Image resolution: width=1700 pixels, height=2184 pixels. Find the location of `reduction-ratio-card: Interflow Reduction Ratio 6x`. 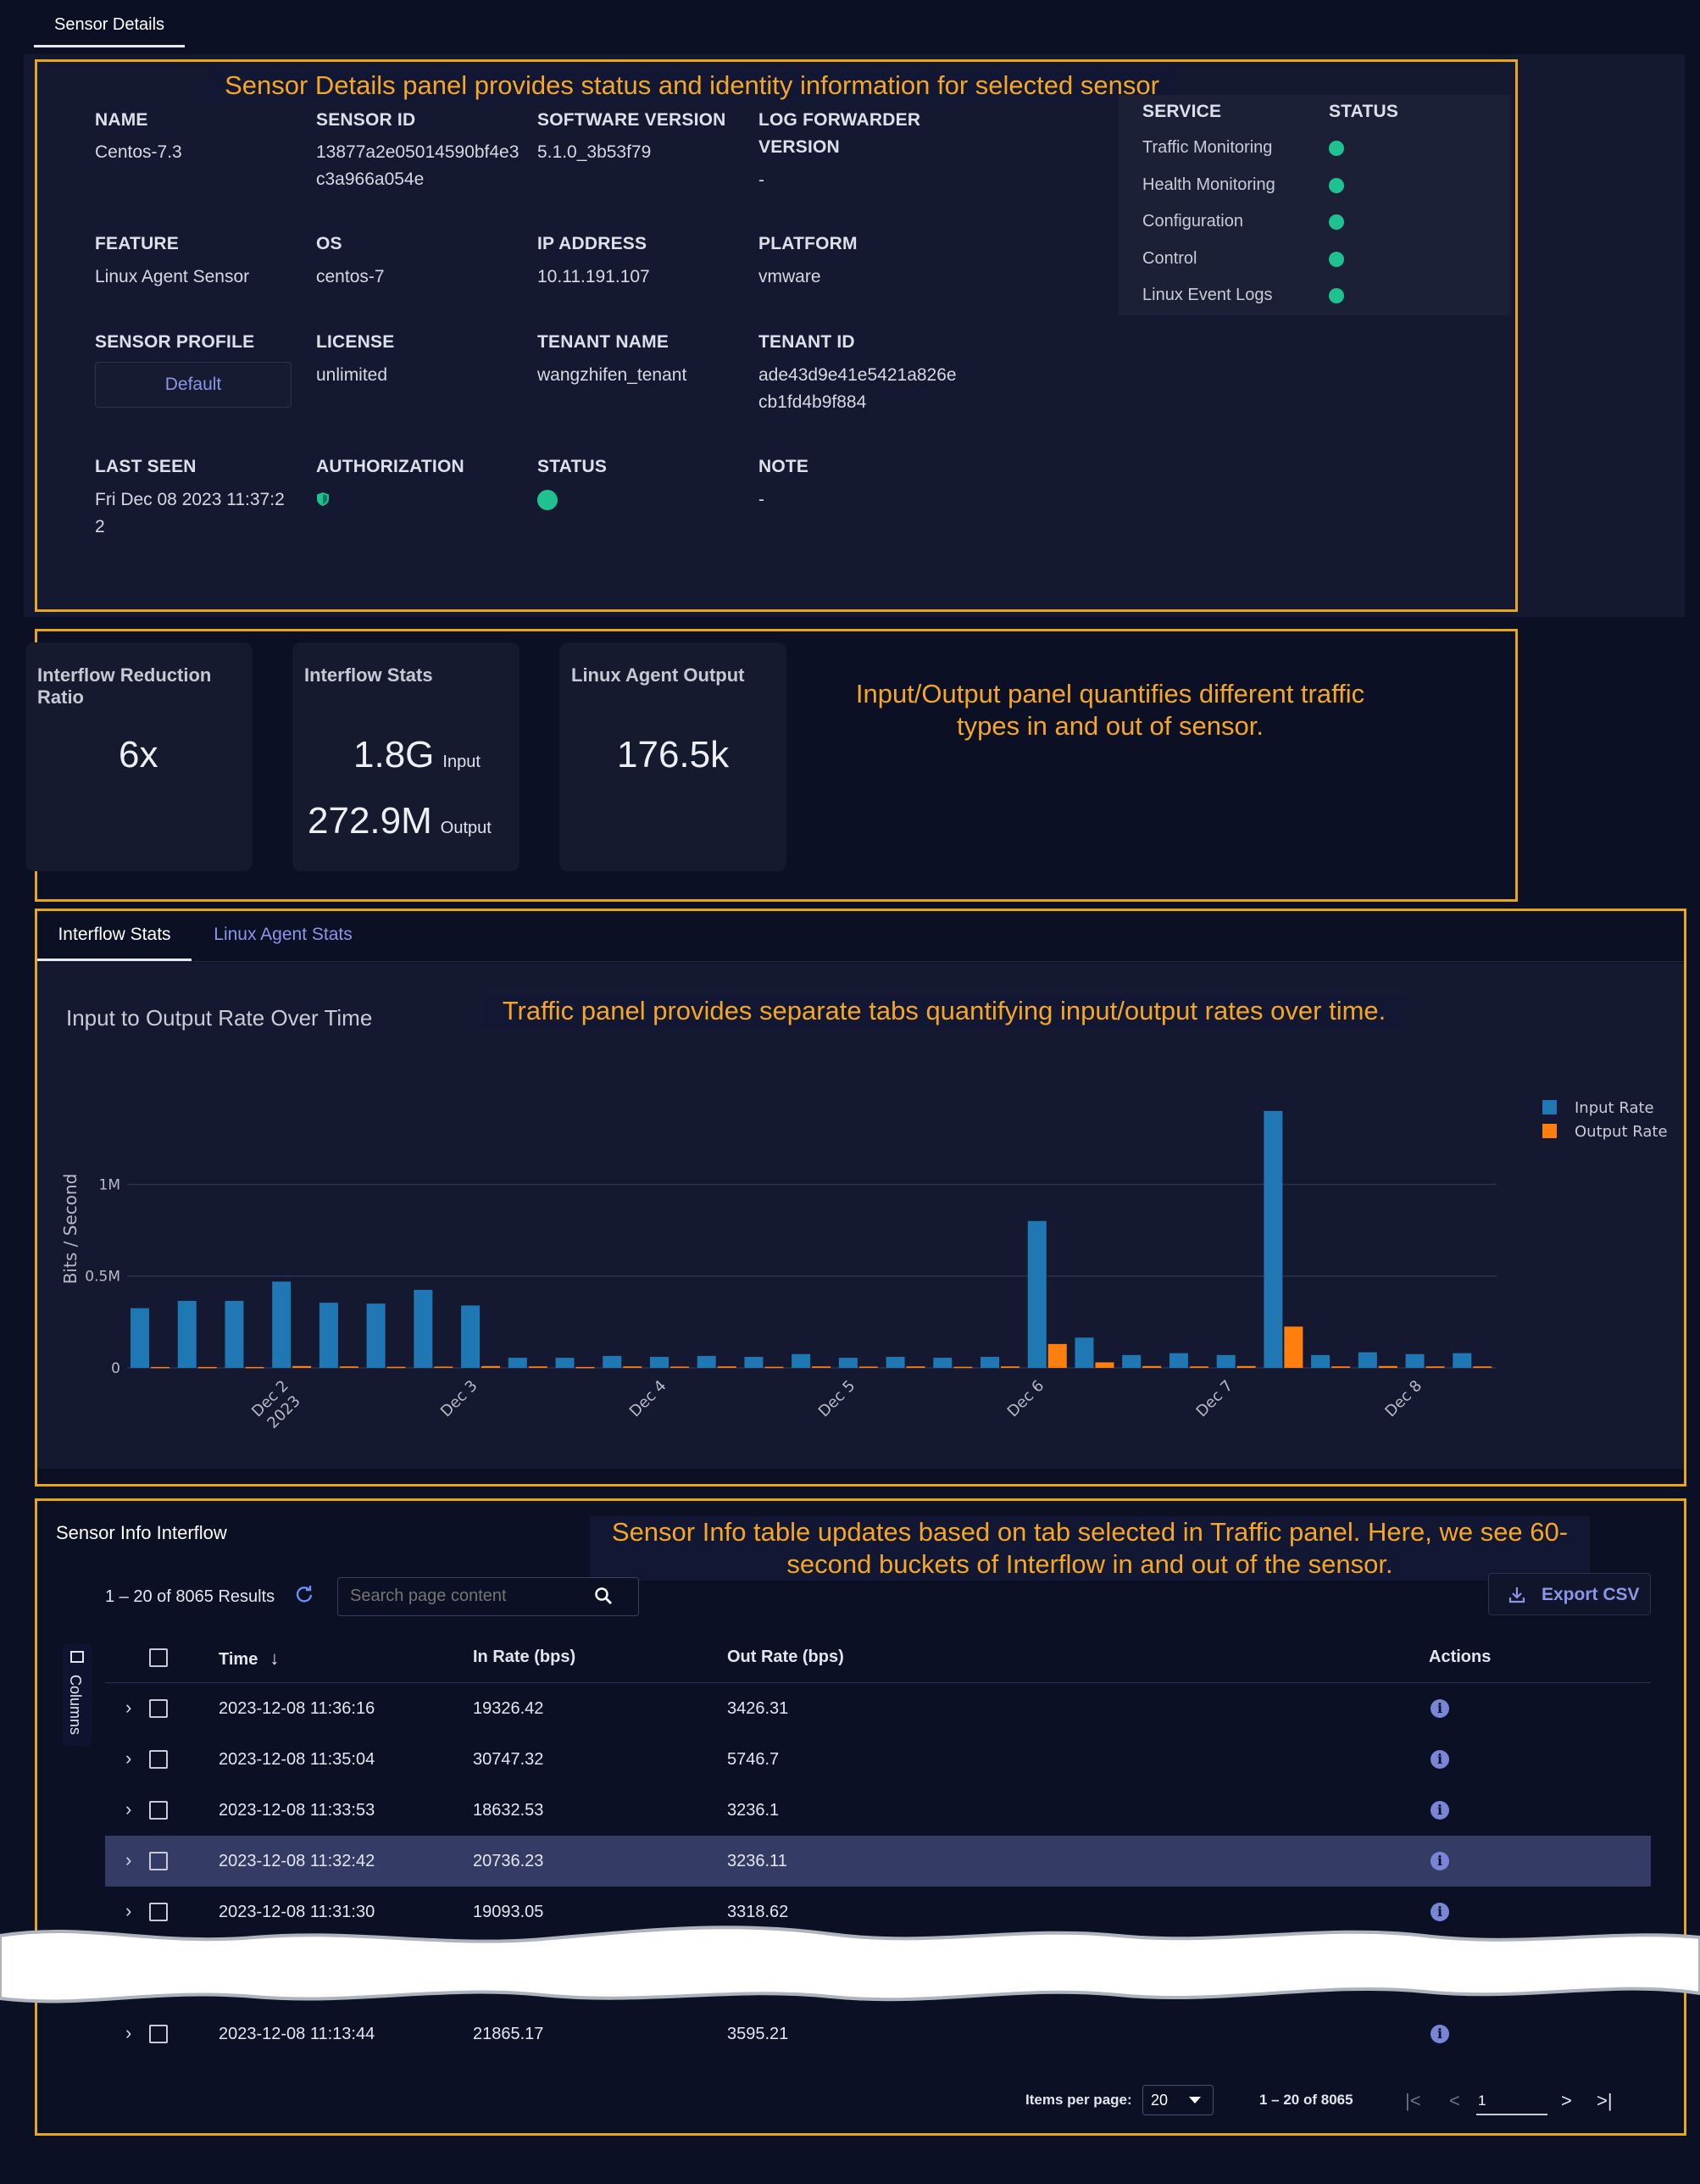

reduction-ratio-card: Interflow Reduction Ratio 6x is located at coordinates (139, 757).